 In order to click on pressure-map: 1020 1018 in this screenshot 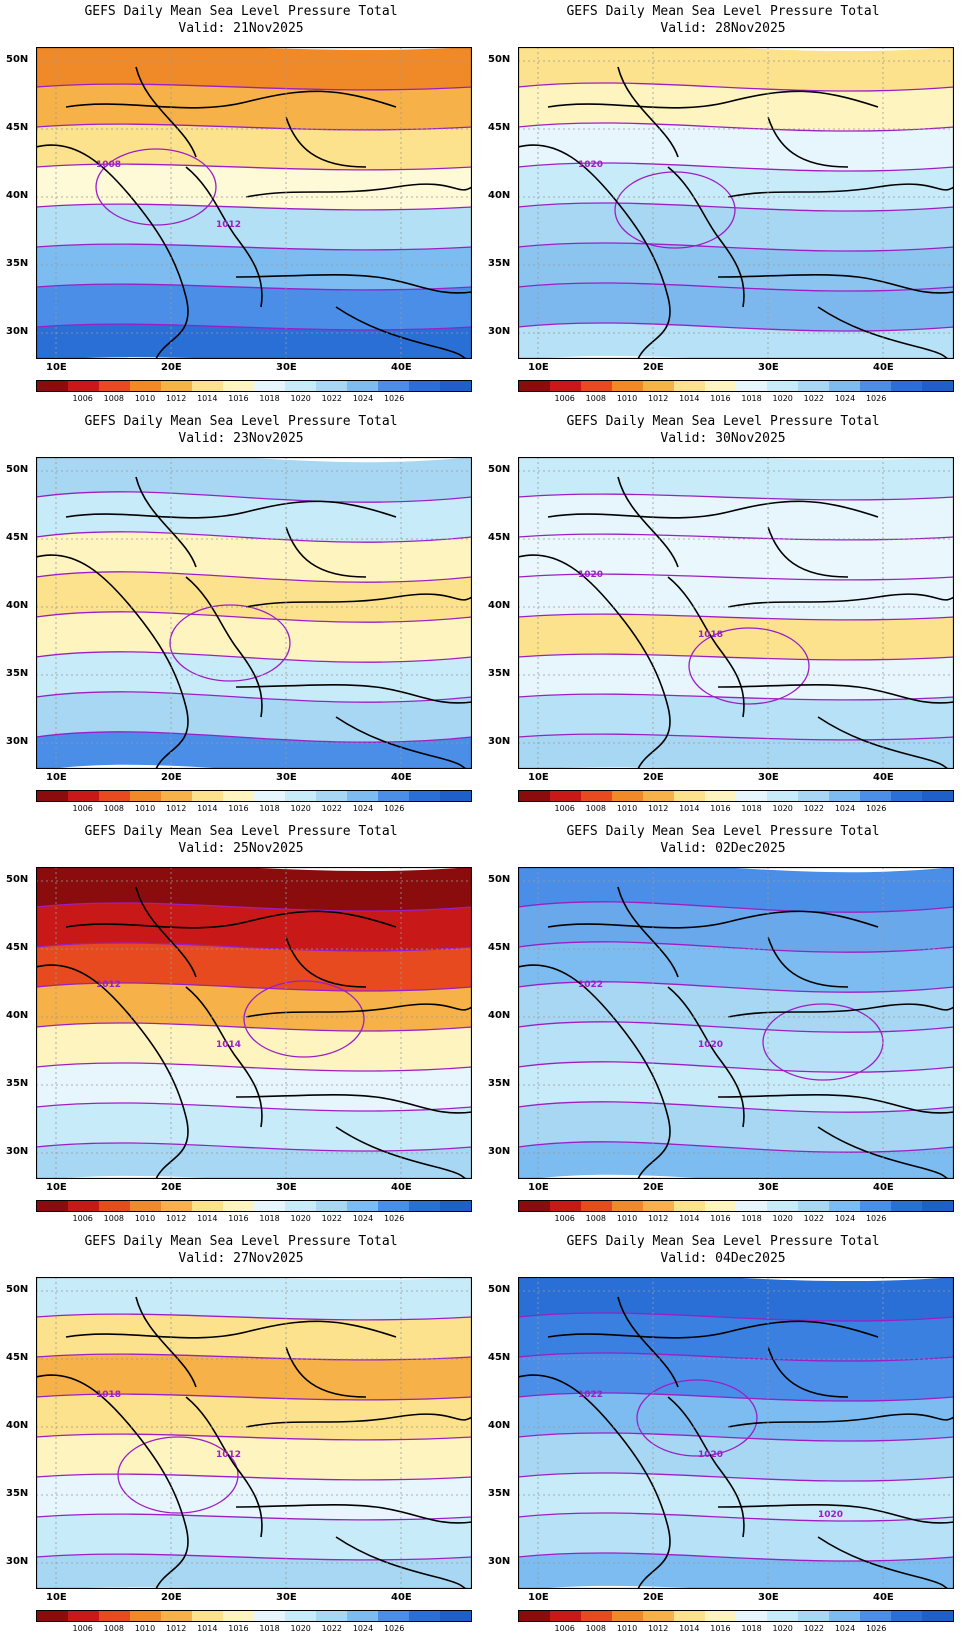, I will do `click(736, 613)`.